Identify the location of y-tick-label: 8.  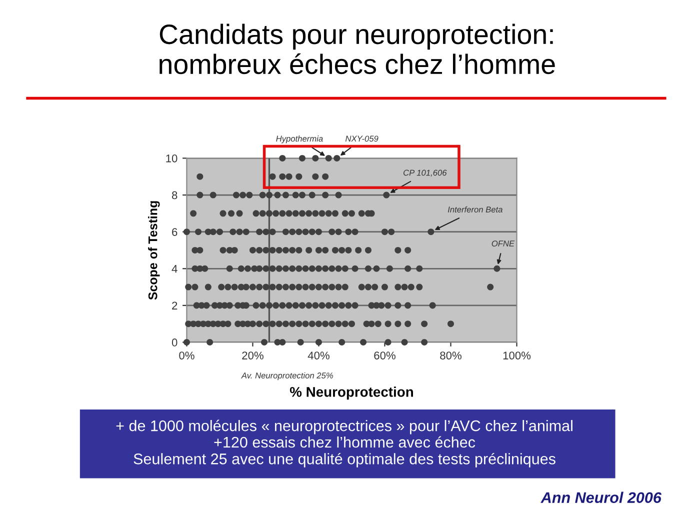
(175, 195).